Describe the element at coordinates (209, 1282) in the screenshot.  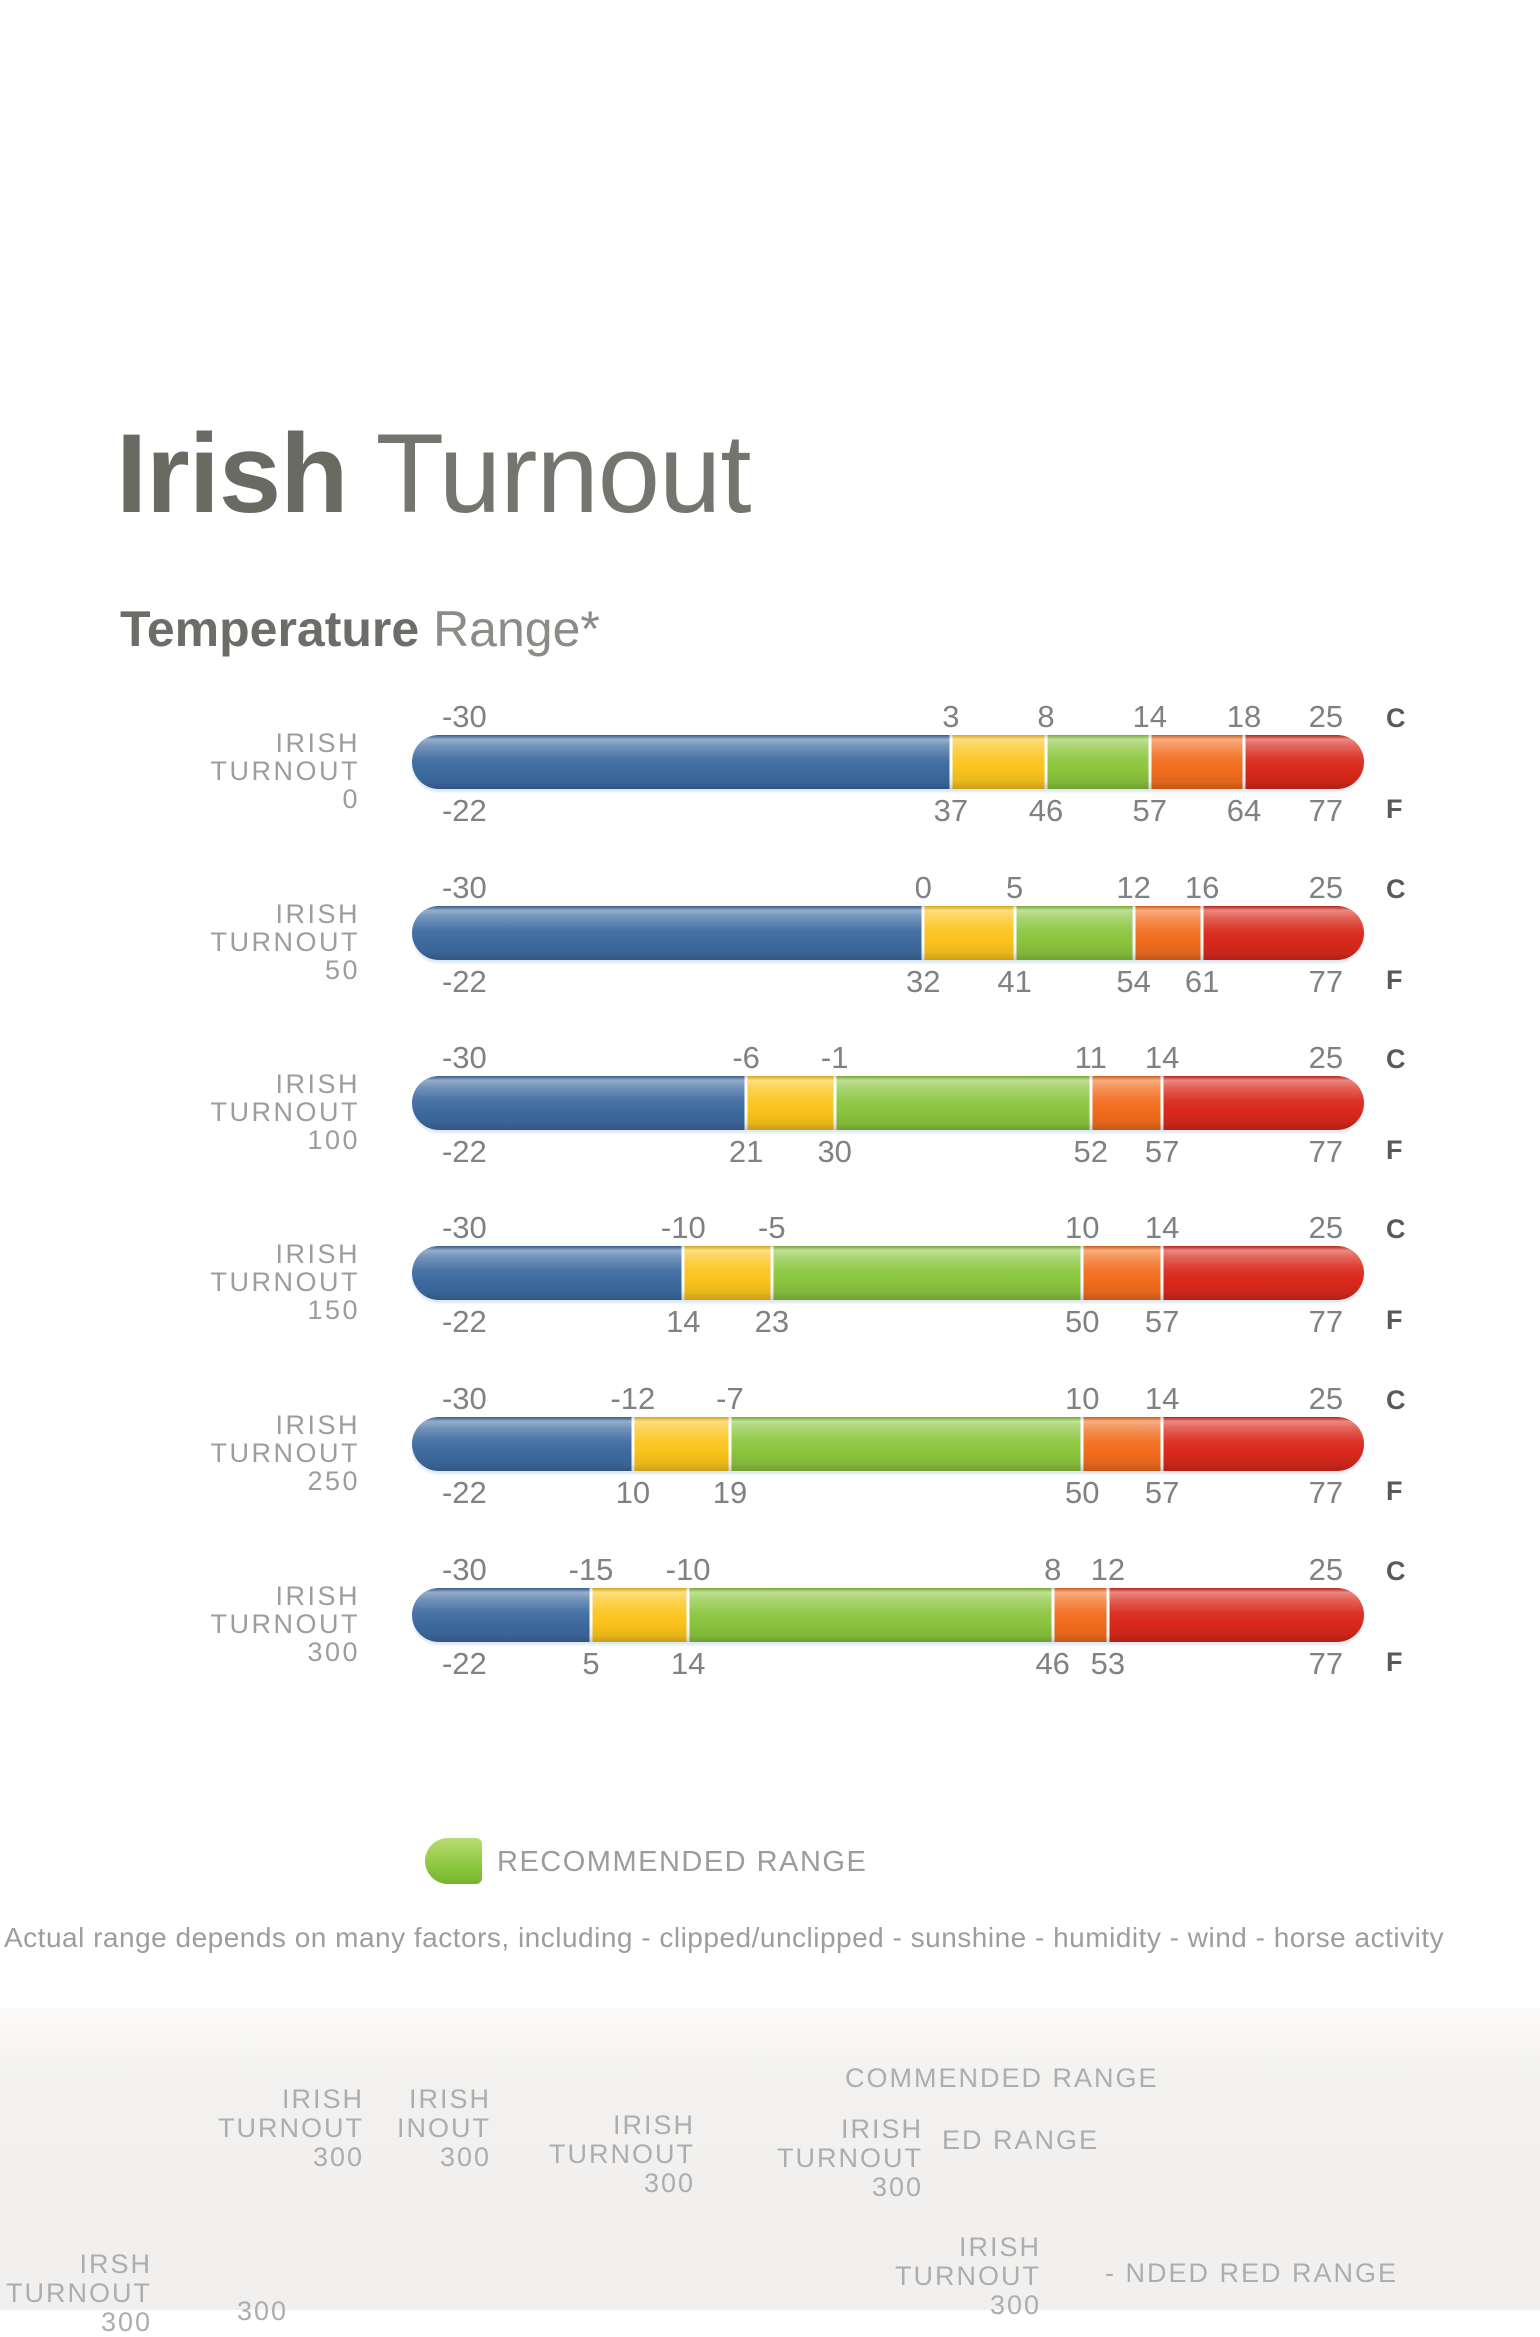
I see `product-label: IRISH TURNOUT 150` at that location.